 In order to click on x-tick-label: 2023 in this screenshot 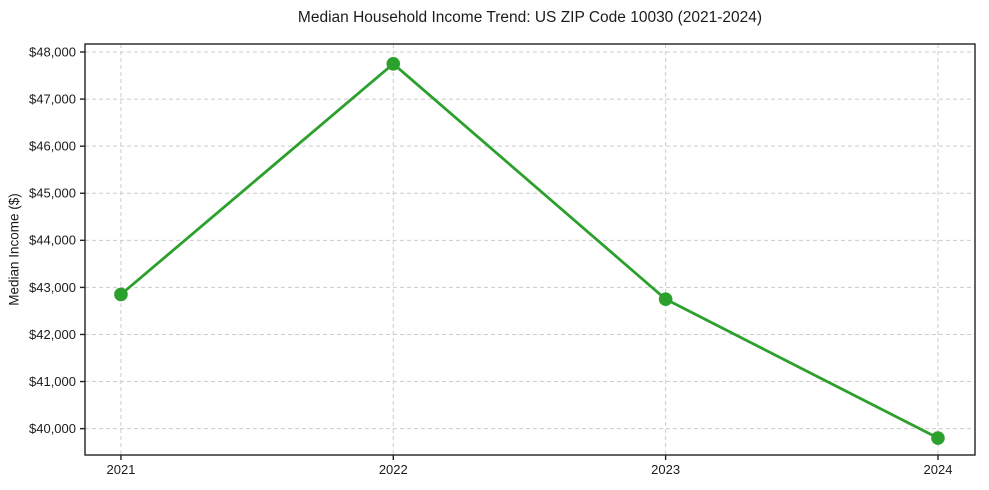, I will do `click(665, 469)`.